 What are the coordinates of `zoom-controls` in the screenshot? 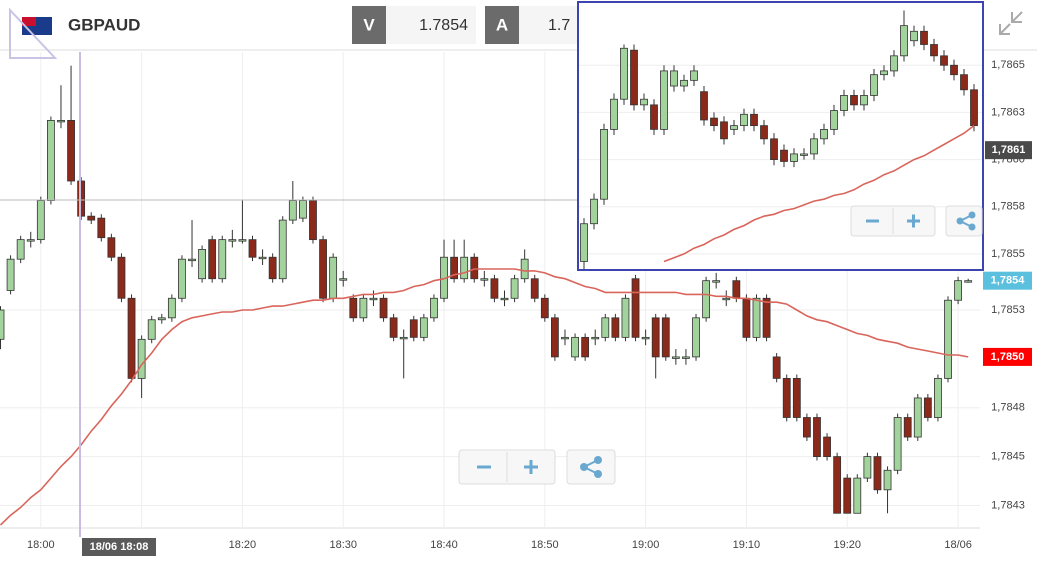 It's located at (537, 467).